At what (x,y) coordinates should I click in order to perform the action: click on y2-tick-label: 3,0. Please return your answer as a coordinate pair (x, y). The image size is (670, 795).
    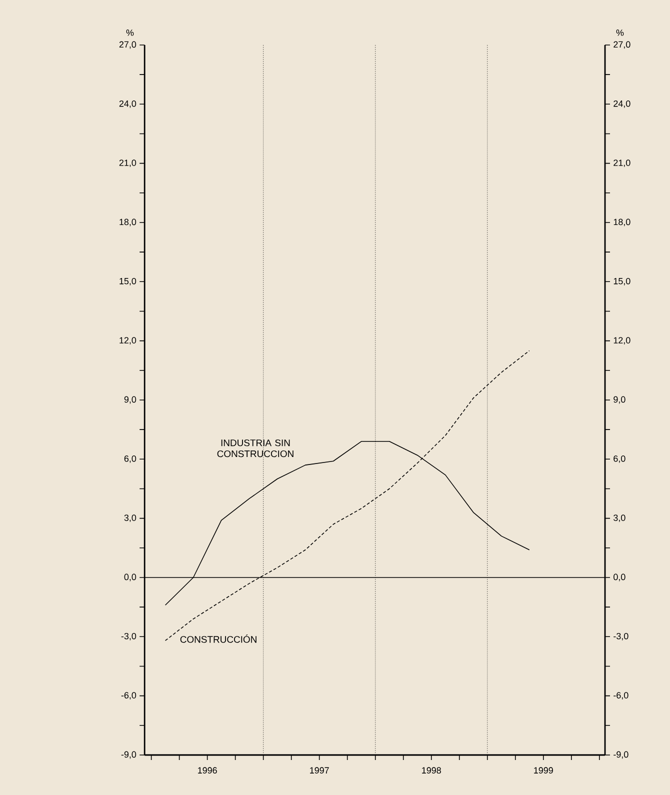
    Looking at the image, I should click on (130, 518).